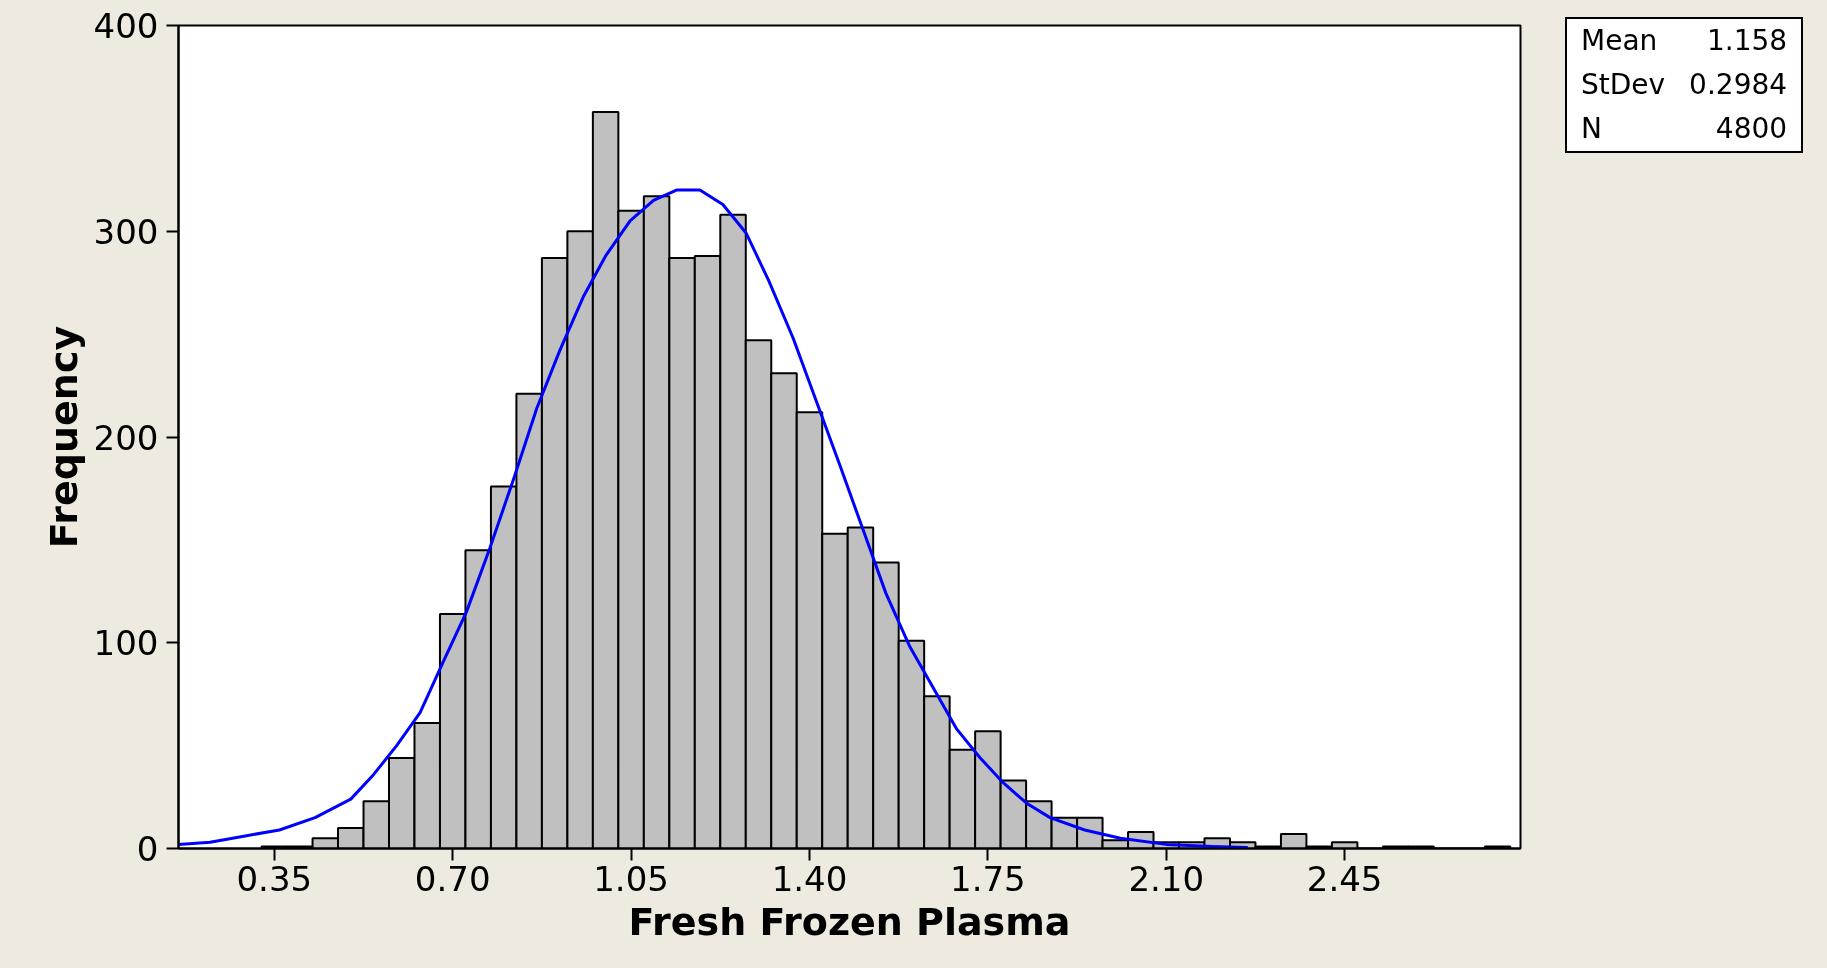  What do you see at coordinates (809, 878) in the screenshot?
I see `x-tick-label: 1.40` at bounding box center [809, 878].